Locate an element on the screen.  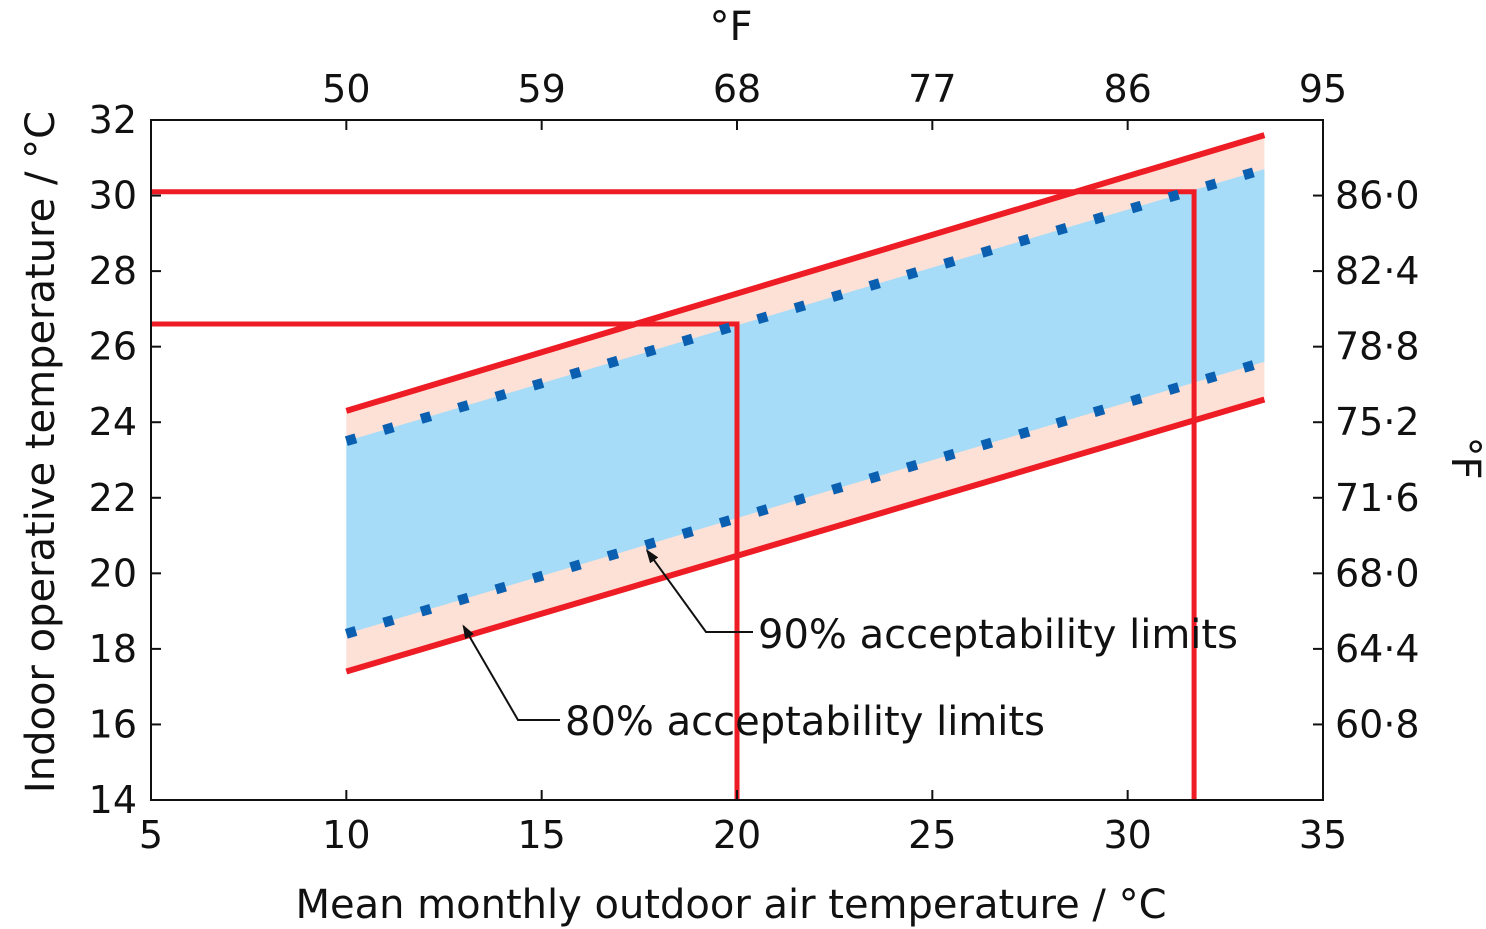
y-tick-label: 26 is located at coordinates (113, 347).